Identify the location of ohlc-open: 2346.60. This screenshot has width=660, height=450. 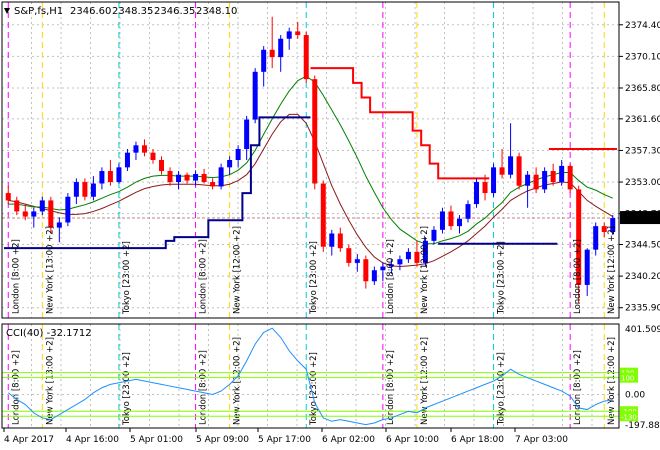
(90, 11).